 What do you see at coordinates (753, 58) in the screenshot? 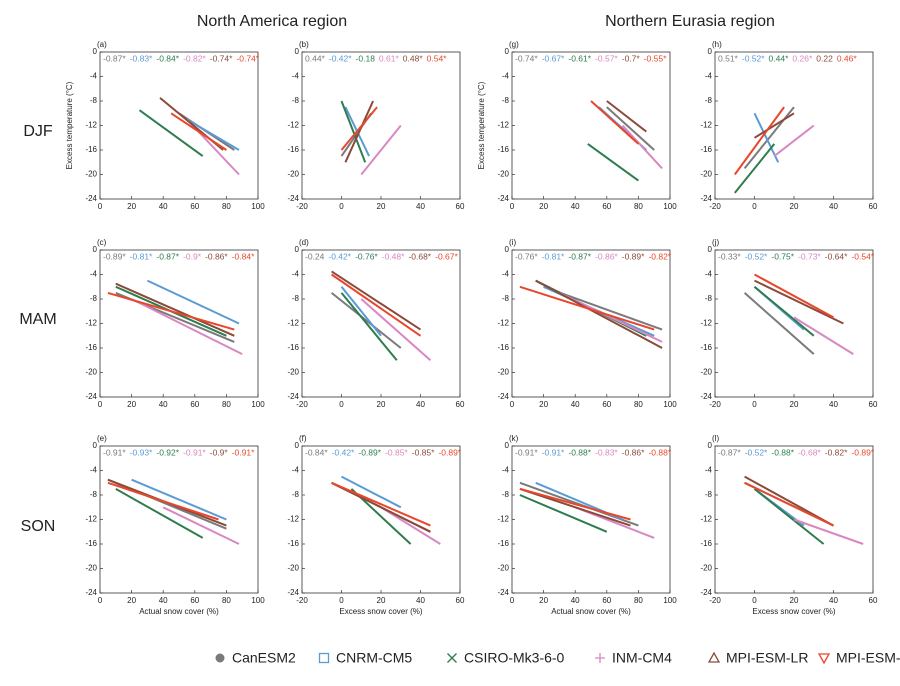
I see `correlation-label: -0.52*` at bounding box center [753, 58].